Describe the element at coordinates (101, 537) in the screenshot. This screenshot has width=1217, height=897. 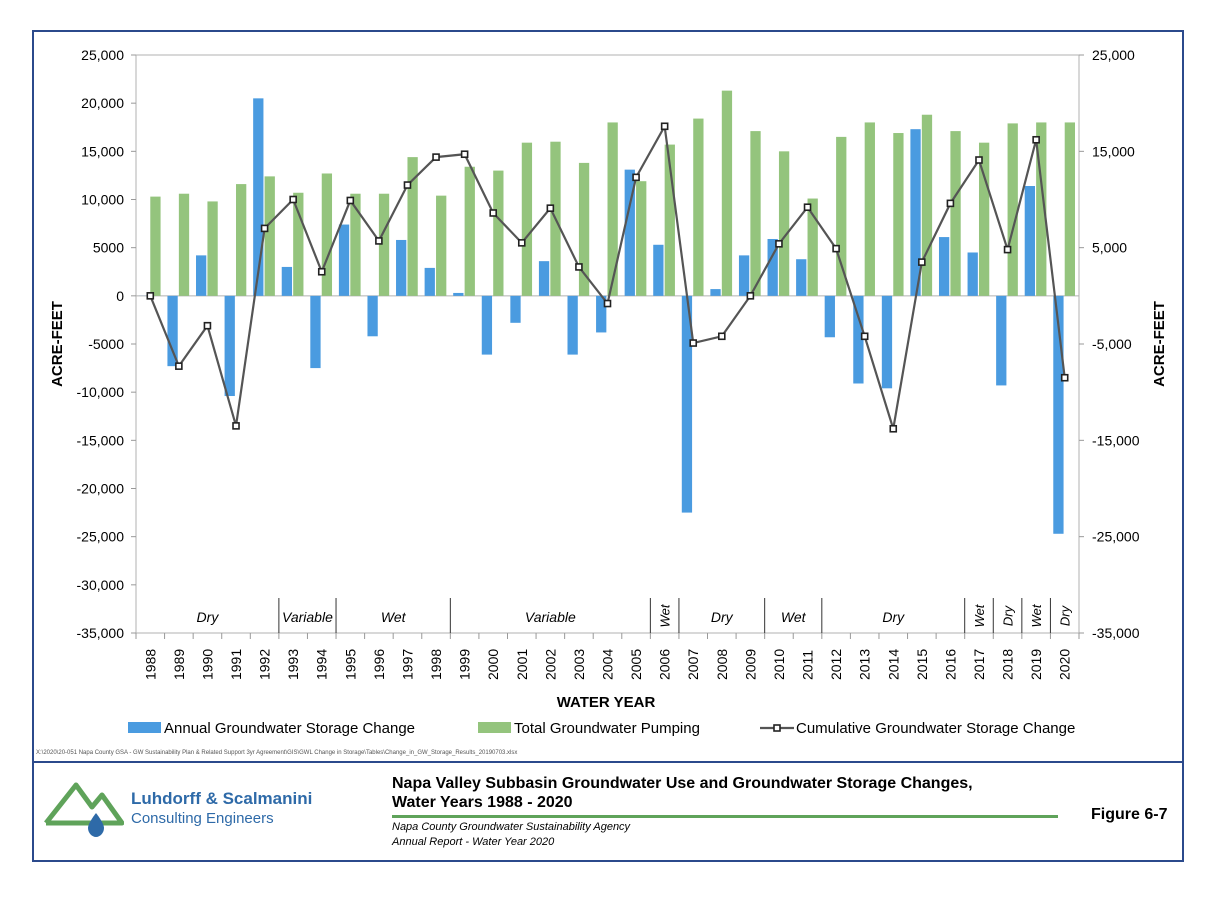
I see `y-tick-label: -25,000` at that location.